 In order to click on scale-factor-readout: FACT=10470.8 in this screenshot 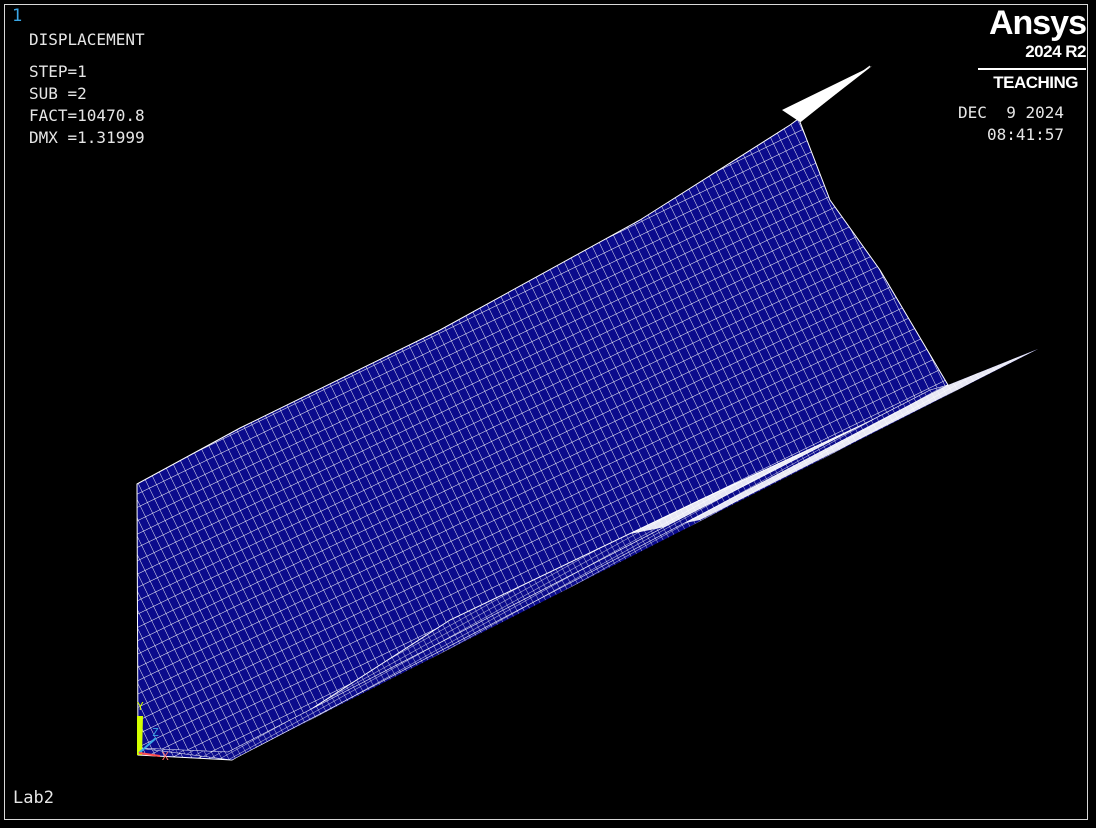, I will do `click(87, 115)`.